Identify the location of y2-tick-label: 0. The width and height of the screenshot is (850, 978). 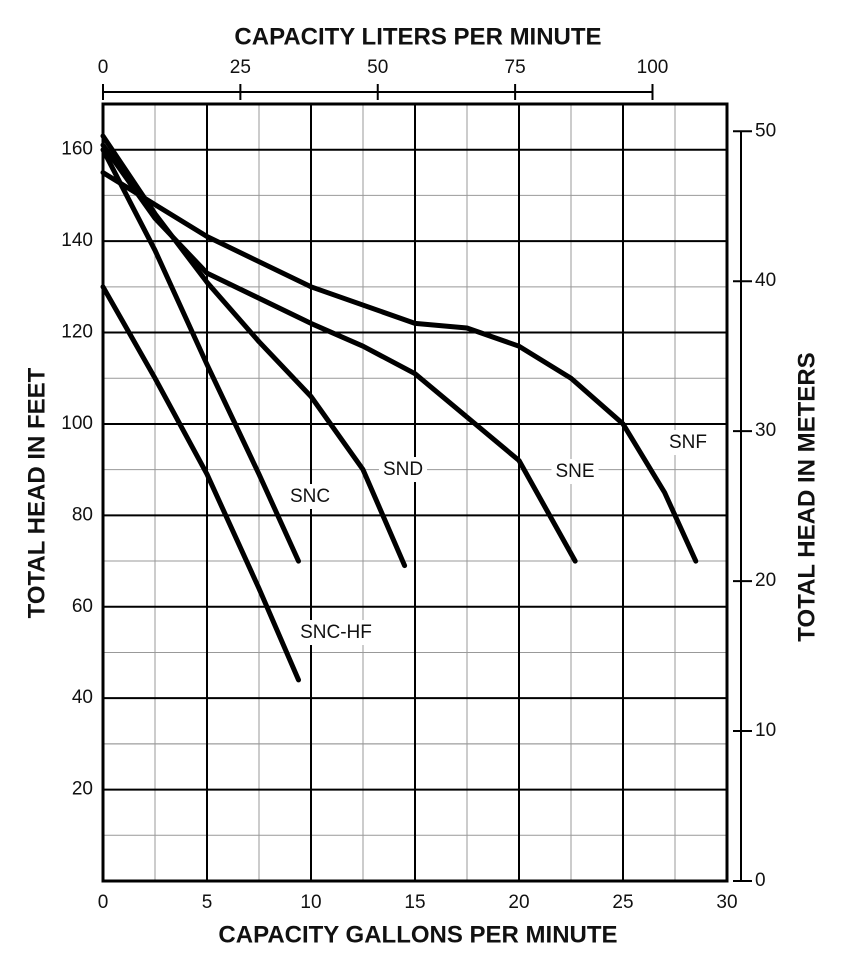
(760, 880).